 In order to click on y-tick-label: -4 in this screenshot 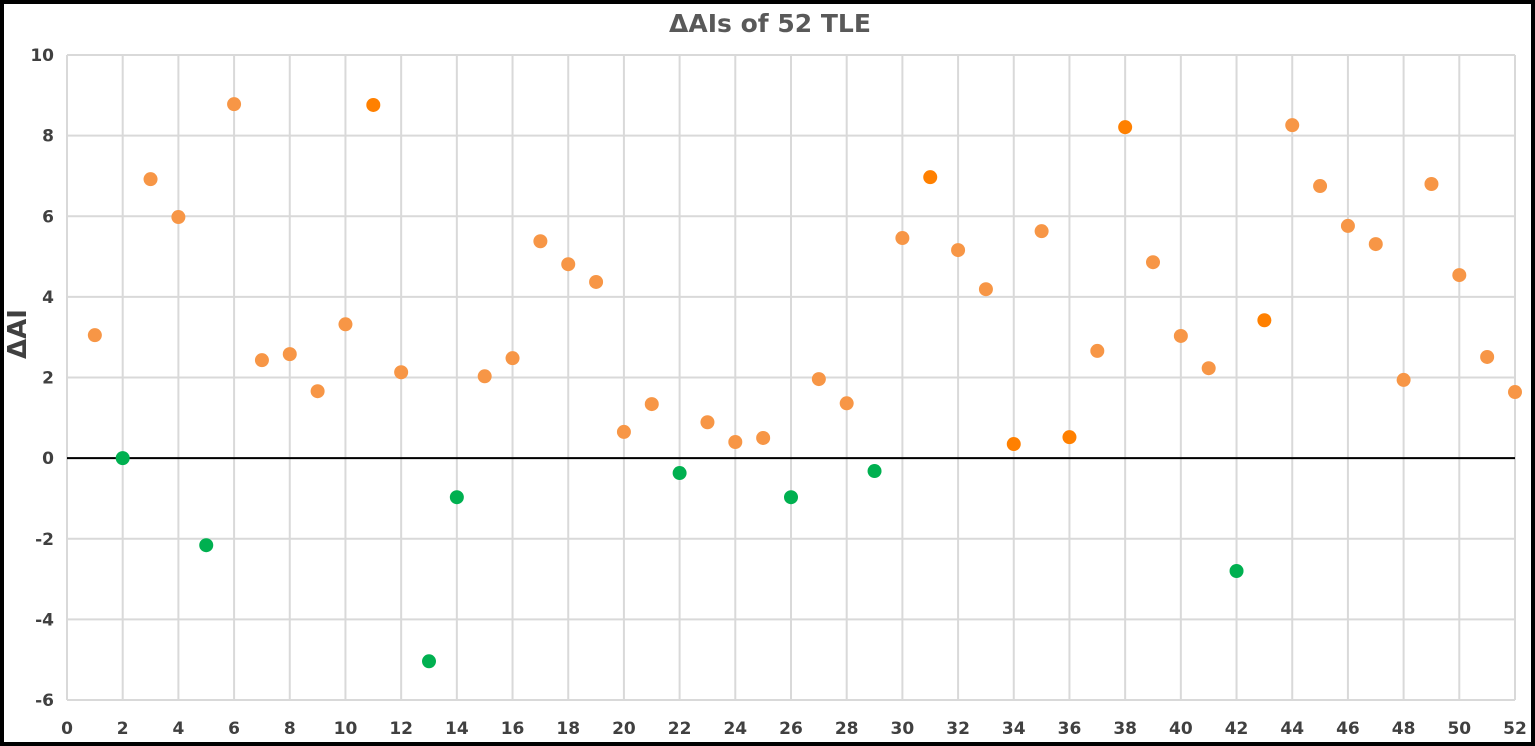, I will do `click(44, 620)`.